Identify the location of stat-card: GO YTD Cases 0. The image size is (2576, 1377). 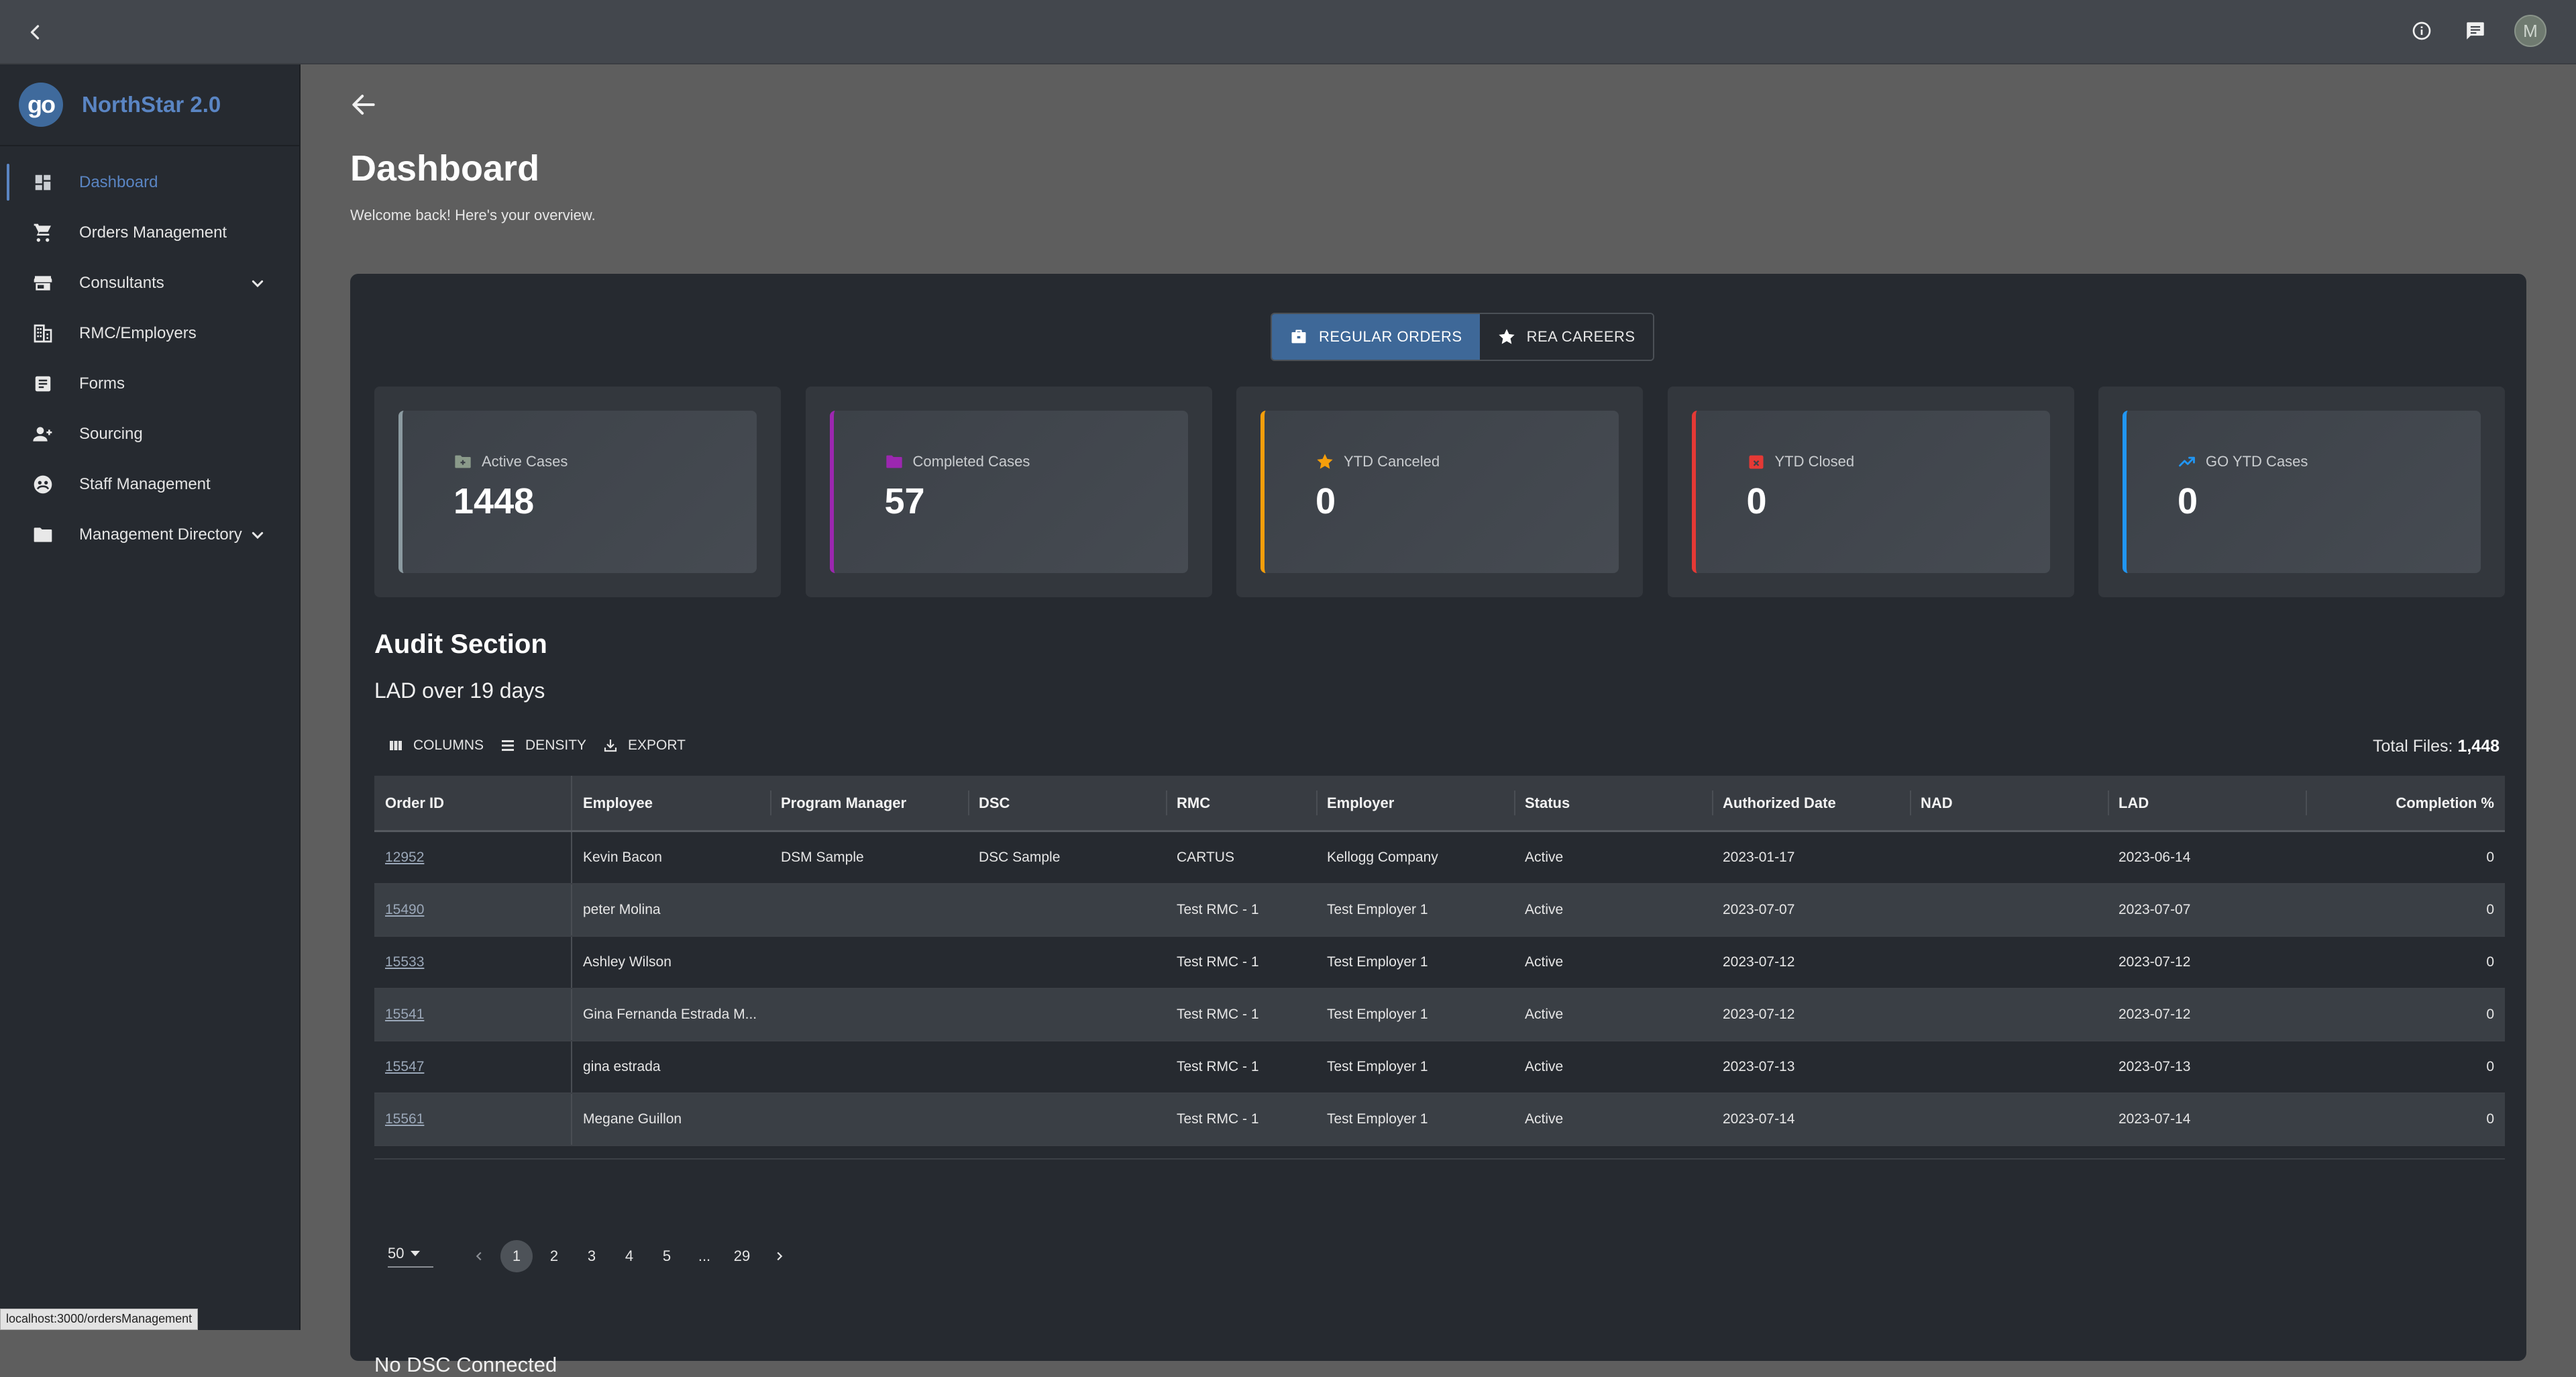
(2302, 492).